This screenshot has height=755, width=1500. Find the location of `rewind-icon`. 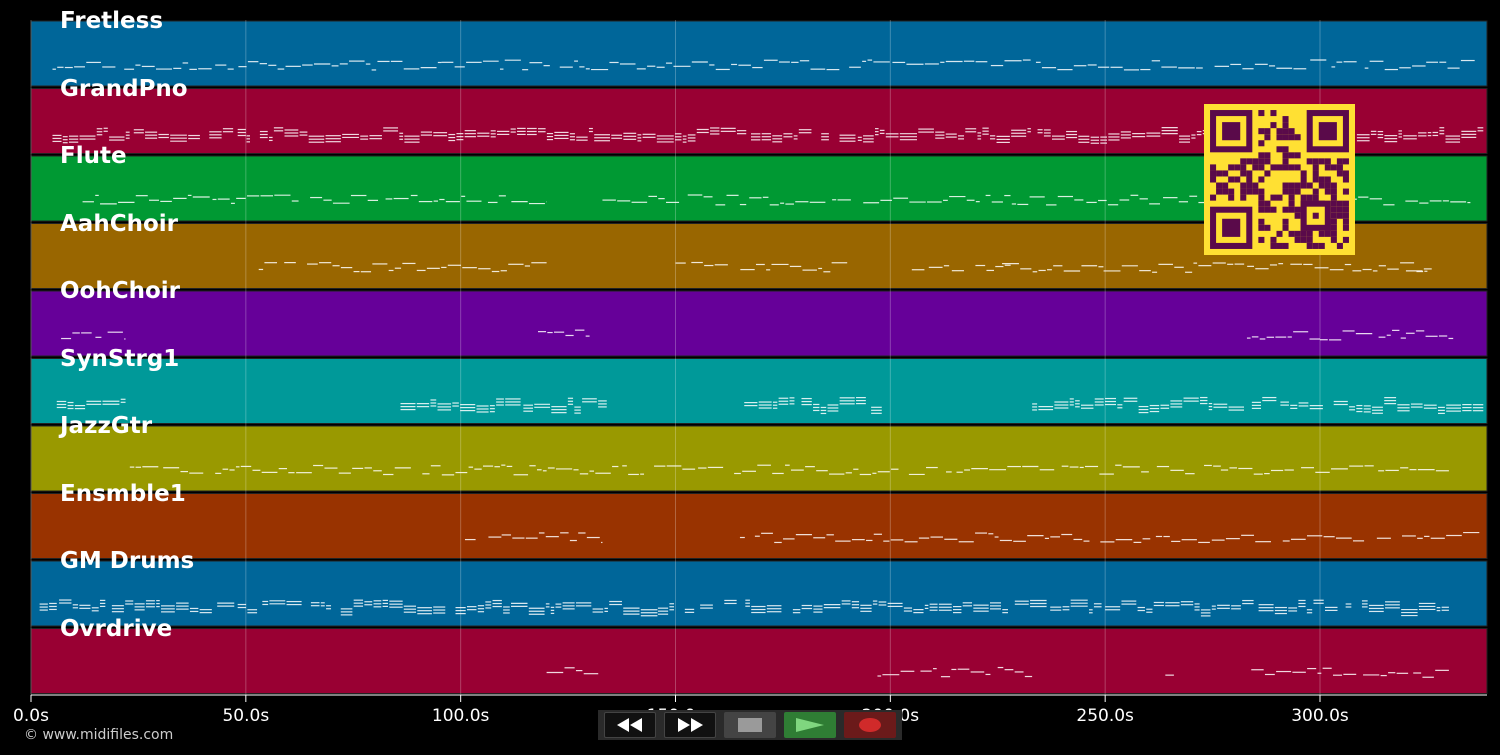

rewind-icon is located at coordinates (629, 725).